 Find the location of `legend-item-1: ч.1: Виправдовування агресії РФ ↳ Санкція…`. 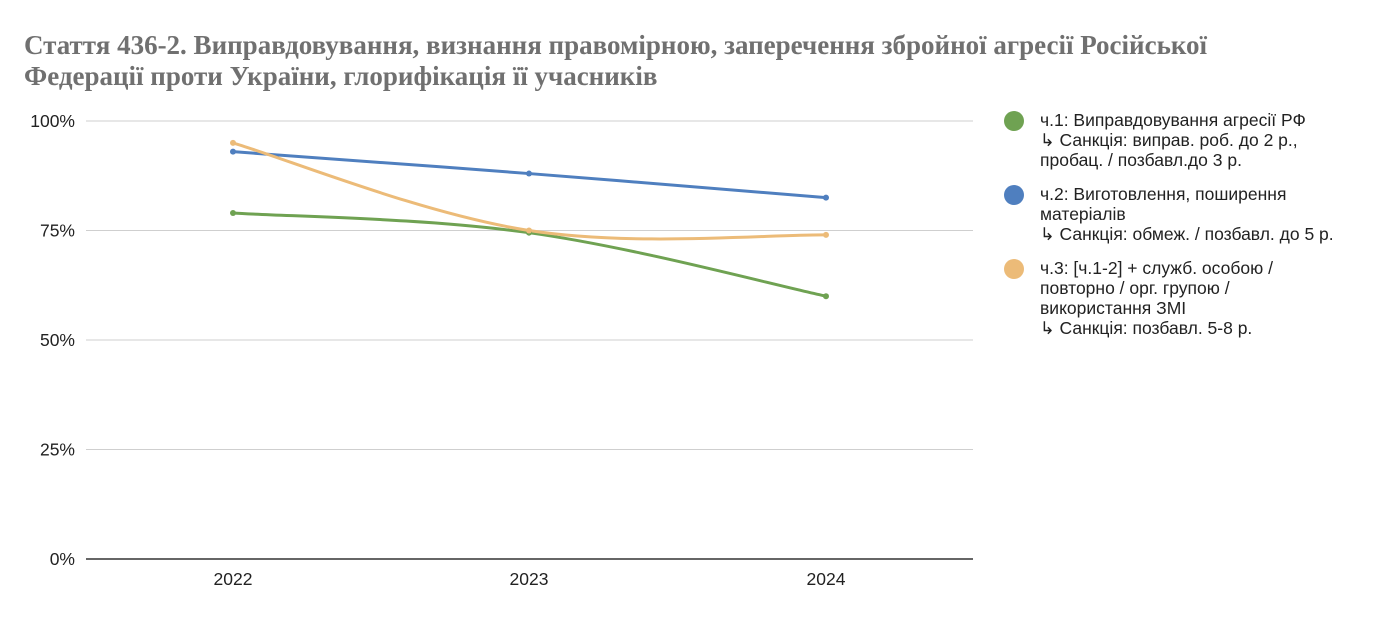

legend-item-1: ч.1: Виправдовування агресії РФ ↳ Санкція… is located at coordinates (1199, 140).